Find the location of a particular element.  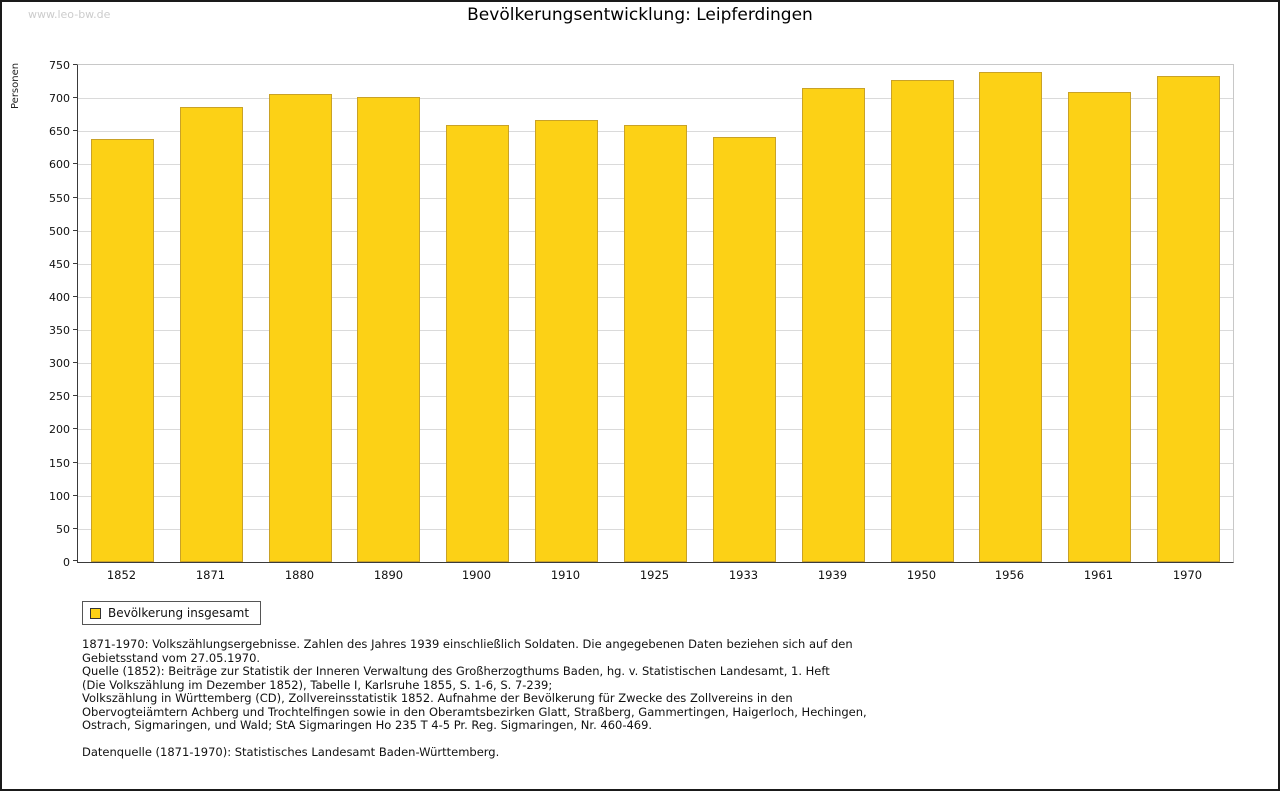

y-tick-label: 300 is located at coordinates (59, 363).